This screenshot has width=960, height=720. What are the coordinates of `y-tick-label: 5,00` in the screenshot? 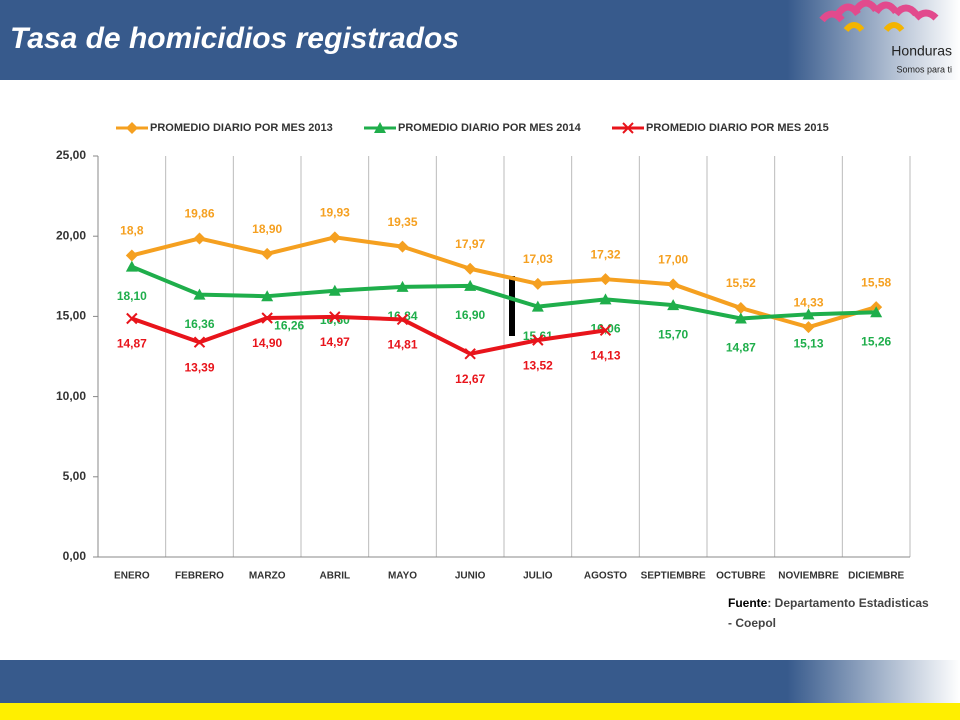 It's located at (75, 476).